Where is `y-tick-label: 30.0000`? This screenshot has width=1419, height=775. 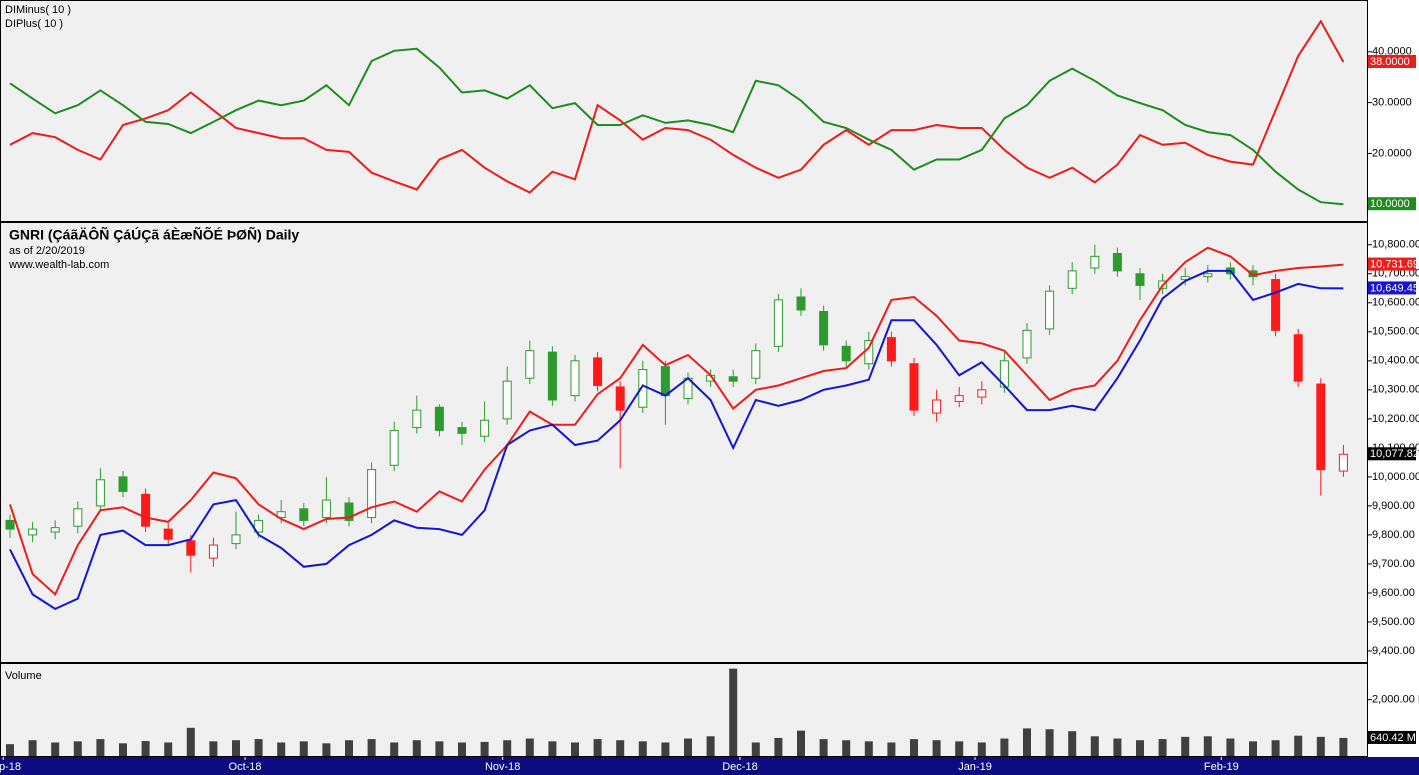
y-tick-label: 30.0000 is located at coordinates (1392, 103).